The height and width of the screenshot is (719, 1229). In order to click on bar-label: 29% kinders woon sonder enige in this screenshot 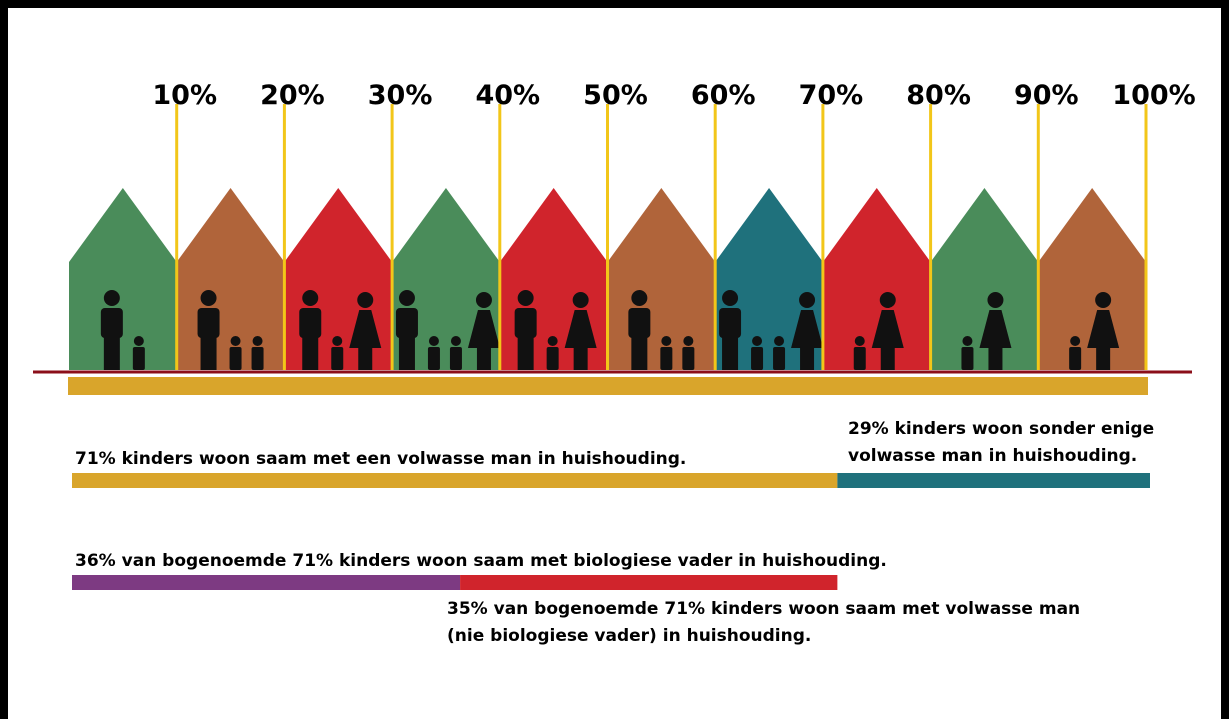, I will do `click(1001, 429)`.